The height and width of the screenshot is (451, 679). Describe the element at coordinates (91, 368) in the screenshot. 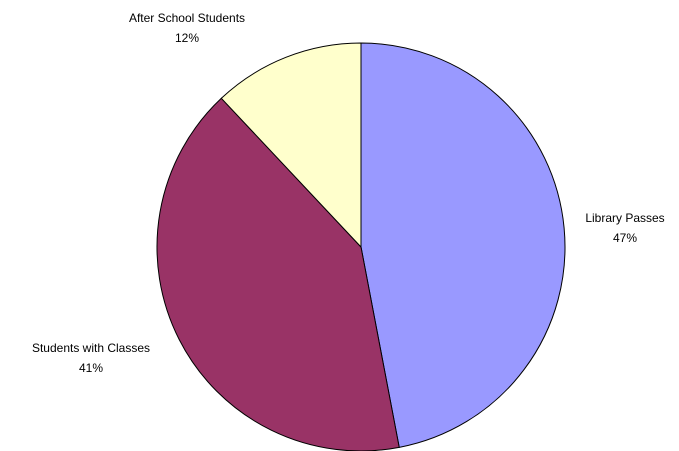

I see `slice-value-label: 41%` at that location.